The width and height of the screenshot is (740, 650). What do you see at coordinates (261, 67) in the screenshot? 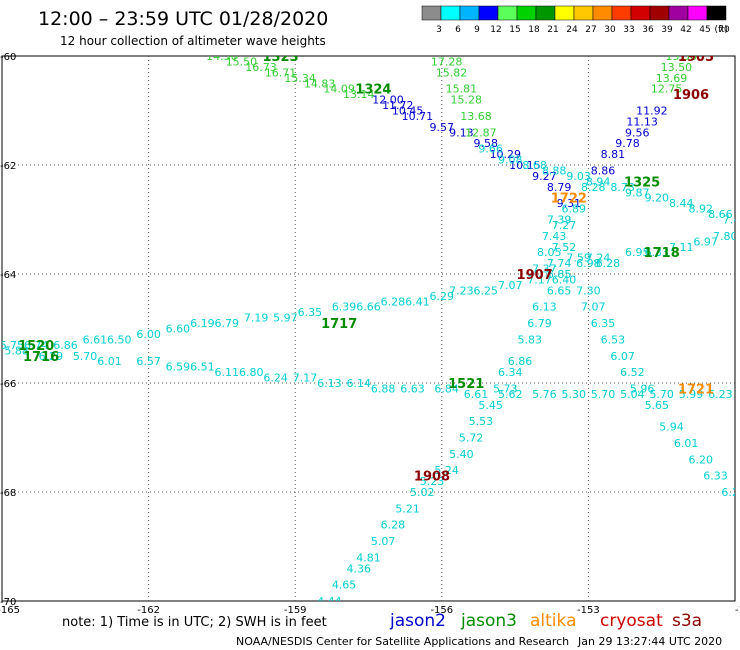
I see `wave-height-value: 16.73` at bounding box center [261, 67].